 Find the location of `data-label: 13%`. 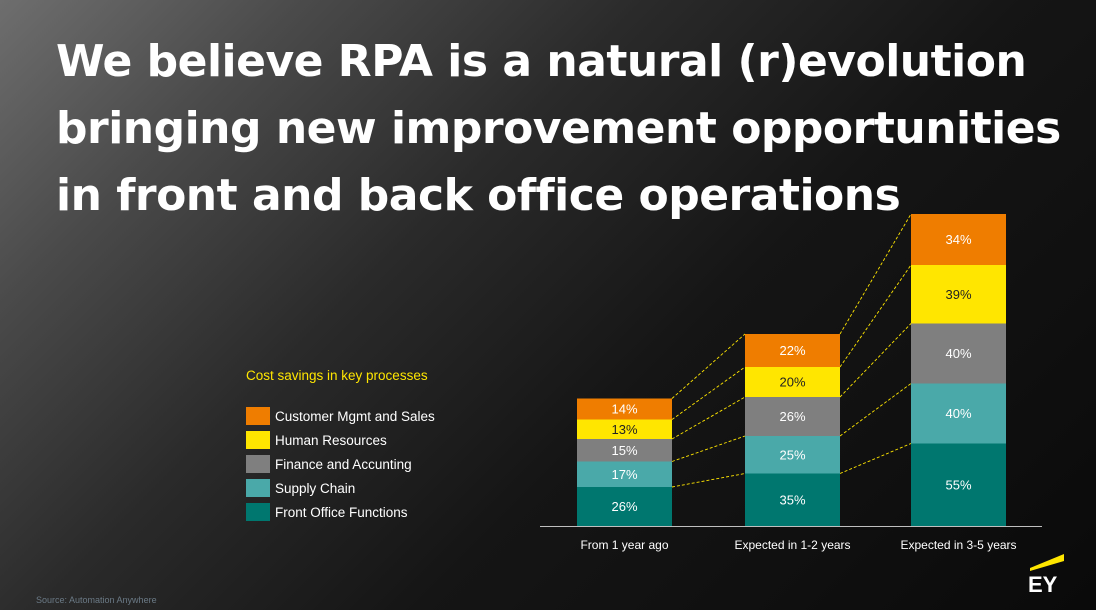

data-label: 13% is located at coordinates (624, 429).